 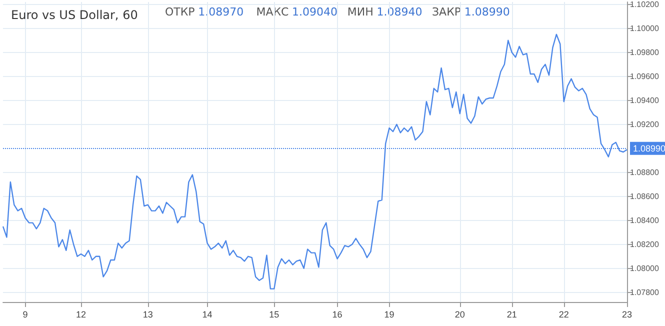 What do you see at coordinates (645, 172) in the screenshot?
I see `y-tick-label: 1.08800` at bounding box center [645, 172].